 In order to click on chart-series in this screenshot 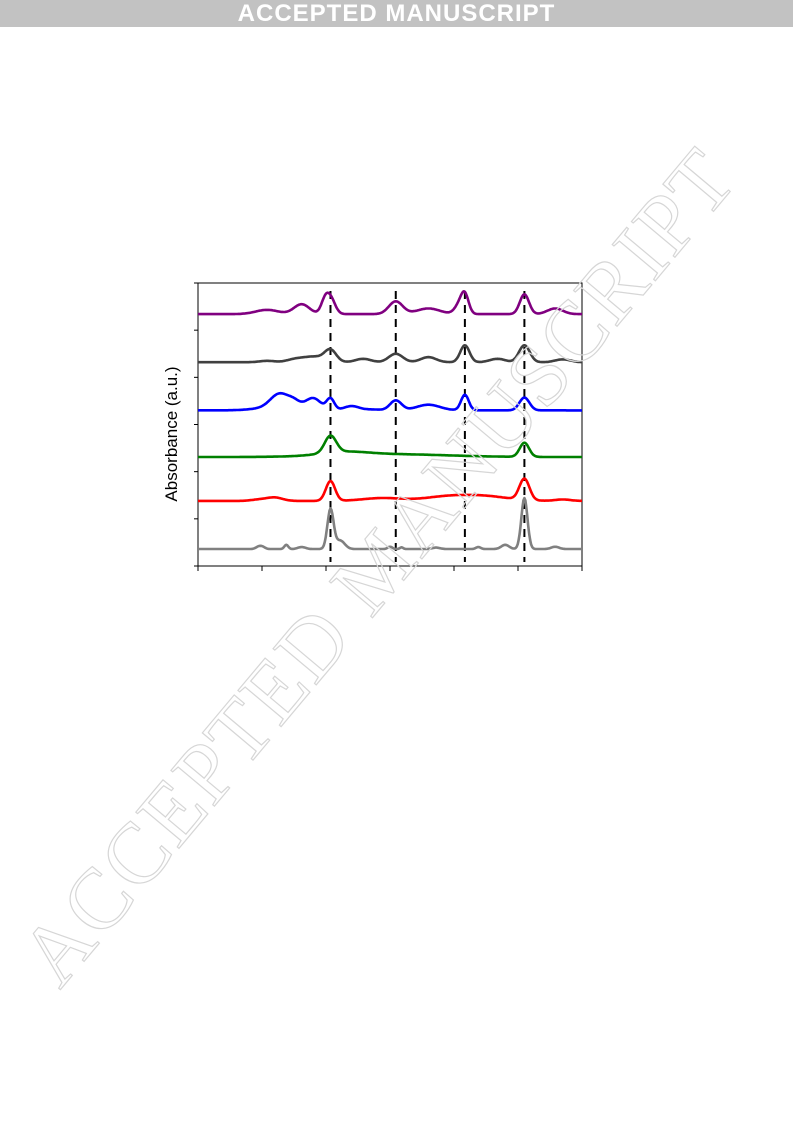, I will do `click(390, 420)`.